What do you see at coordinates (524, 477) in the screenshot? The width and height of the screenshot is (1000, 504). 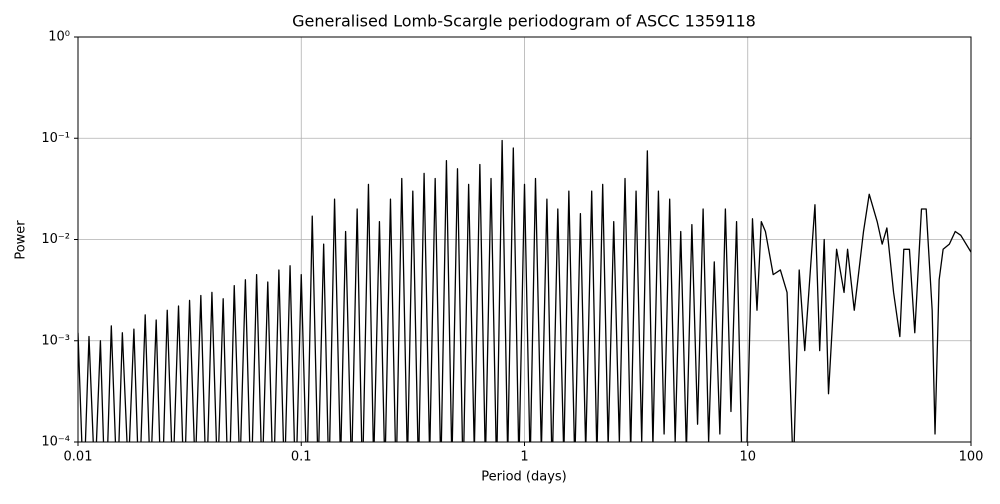 I see `x-axis-label: Period (days)` at bounding box center [524, 477].